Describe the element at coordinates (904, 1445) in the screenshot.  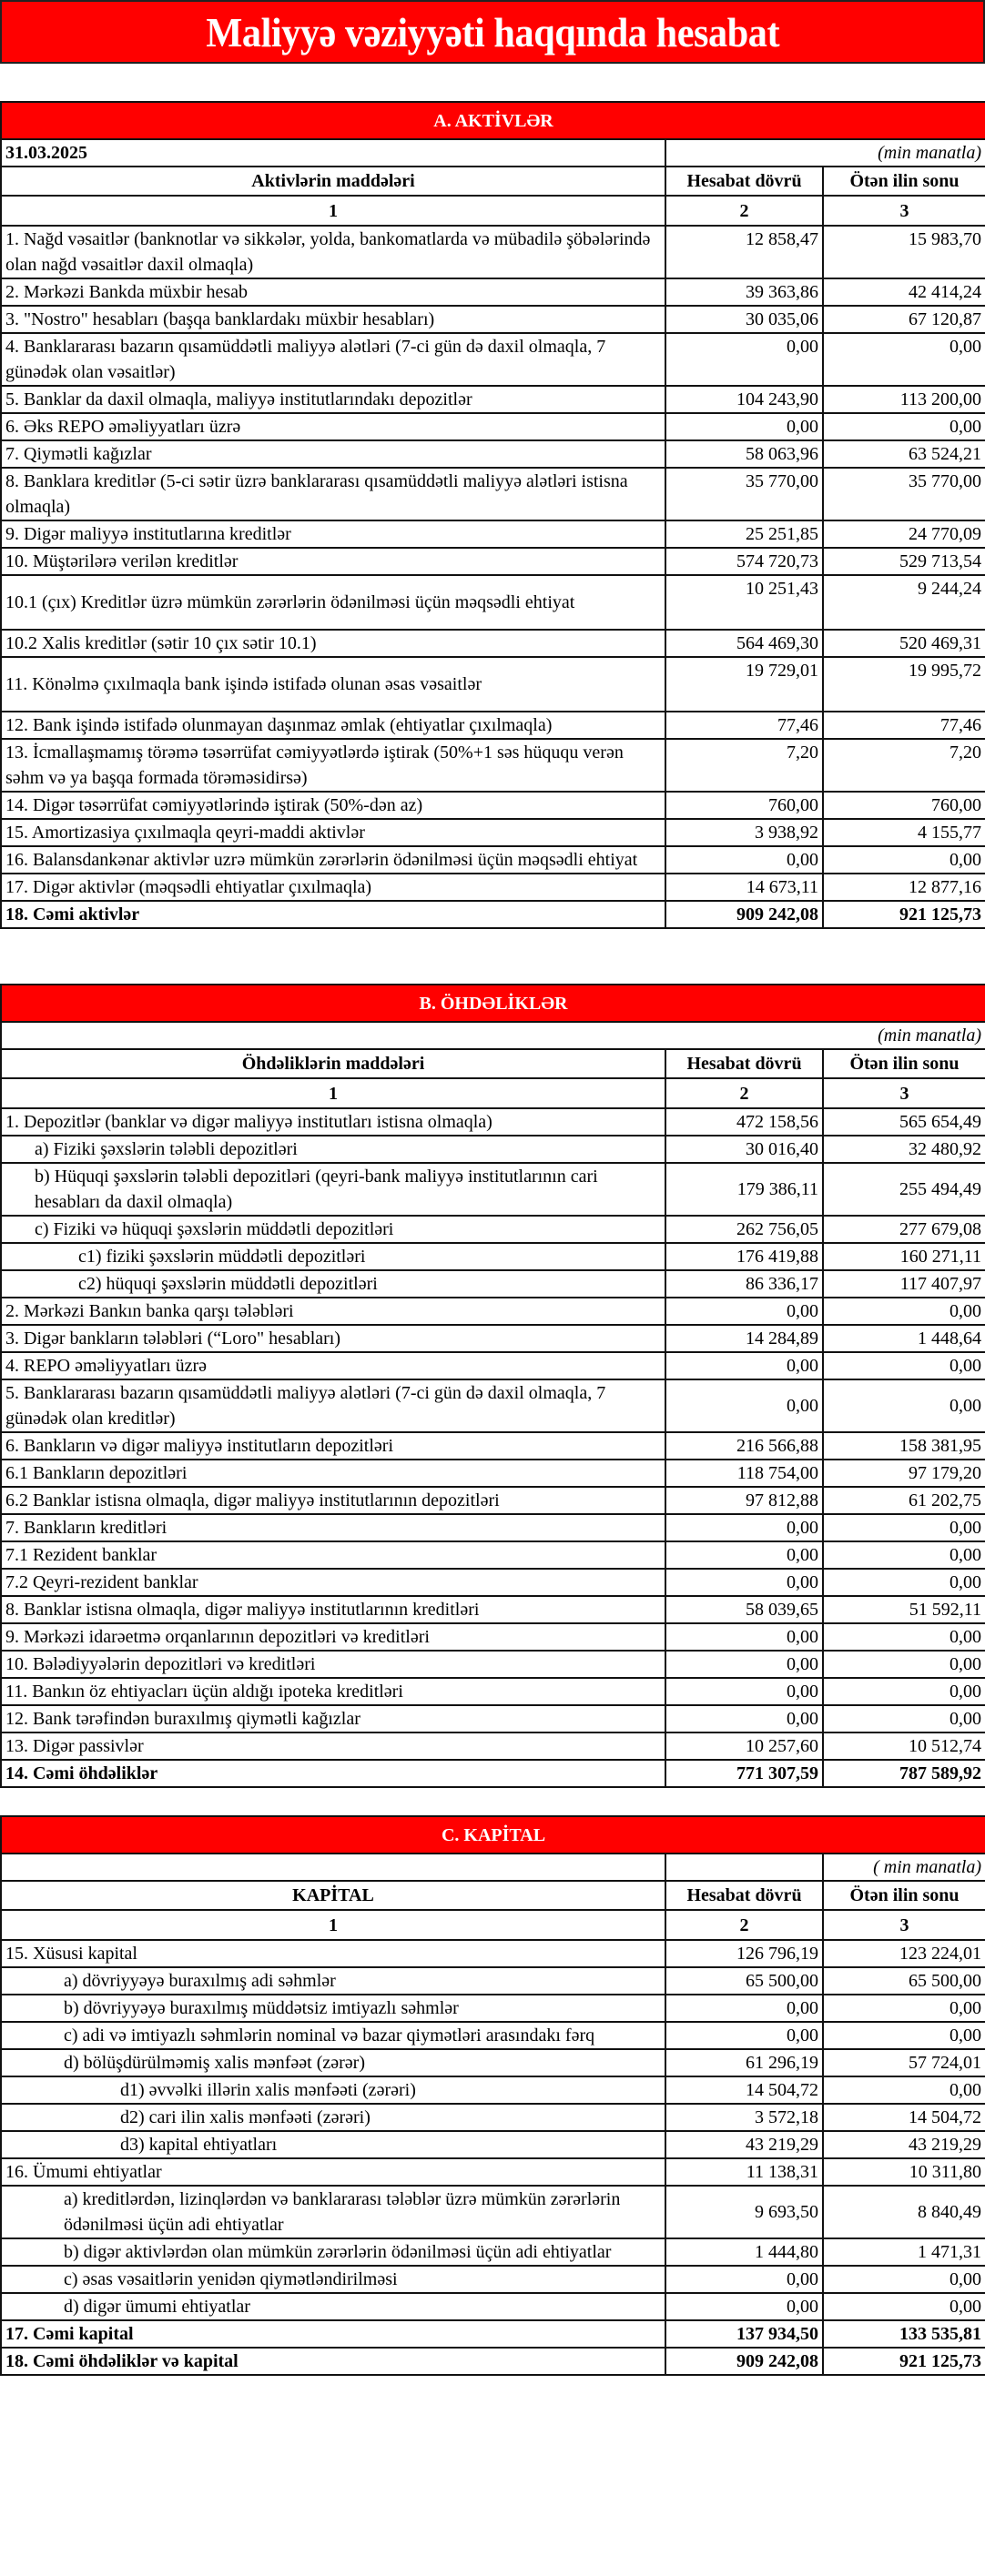
I see `previous-year-value: 158 381,95` at that location.